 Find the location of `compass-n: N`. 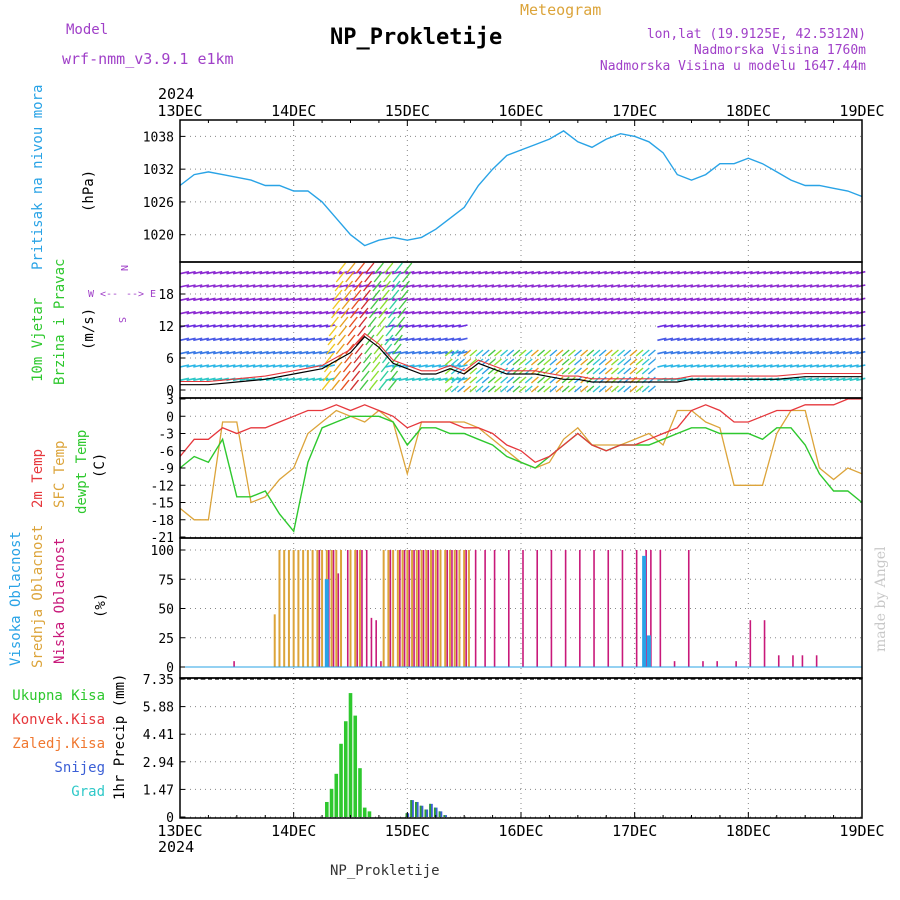

compass-n: N is located at coordinates (123, 268).